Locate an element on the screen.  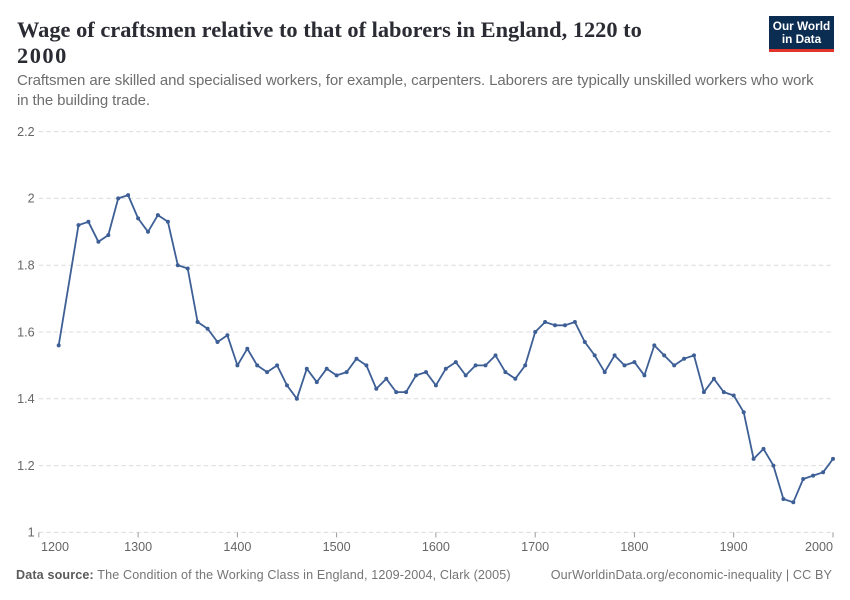
svg-text: 1500 is located at coordinates (337, 547).